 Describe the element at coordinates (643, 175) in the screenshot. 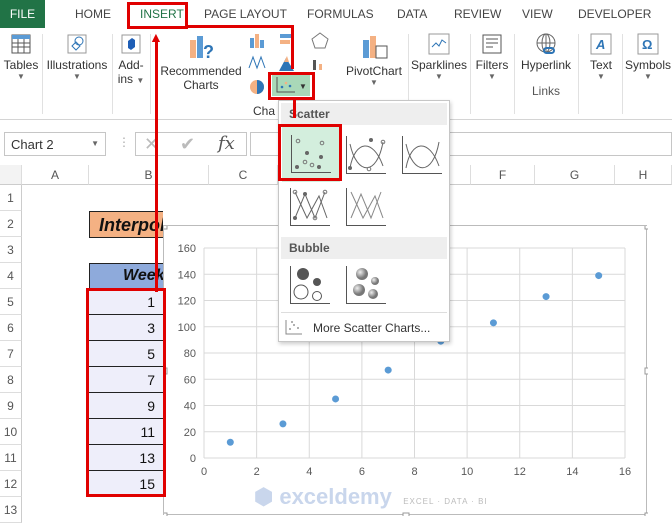

I see `column-header: H` at that location.